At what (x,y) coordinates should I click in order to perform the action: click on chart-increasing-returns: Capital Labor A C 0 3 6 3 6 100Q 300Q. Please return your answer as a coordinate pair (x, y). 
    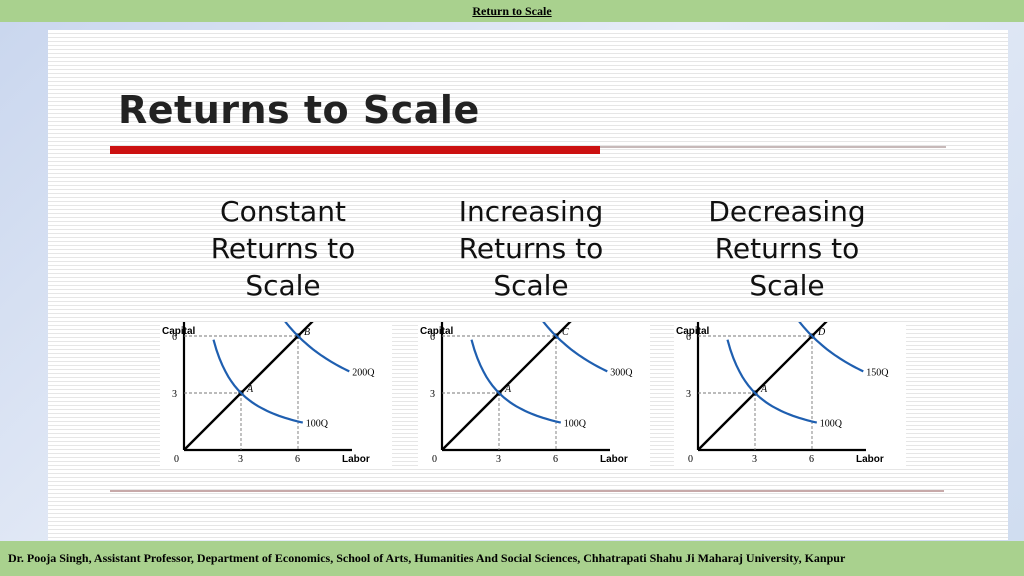
    Looking at the image, I should click on (534, 395).